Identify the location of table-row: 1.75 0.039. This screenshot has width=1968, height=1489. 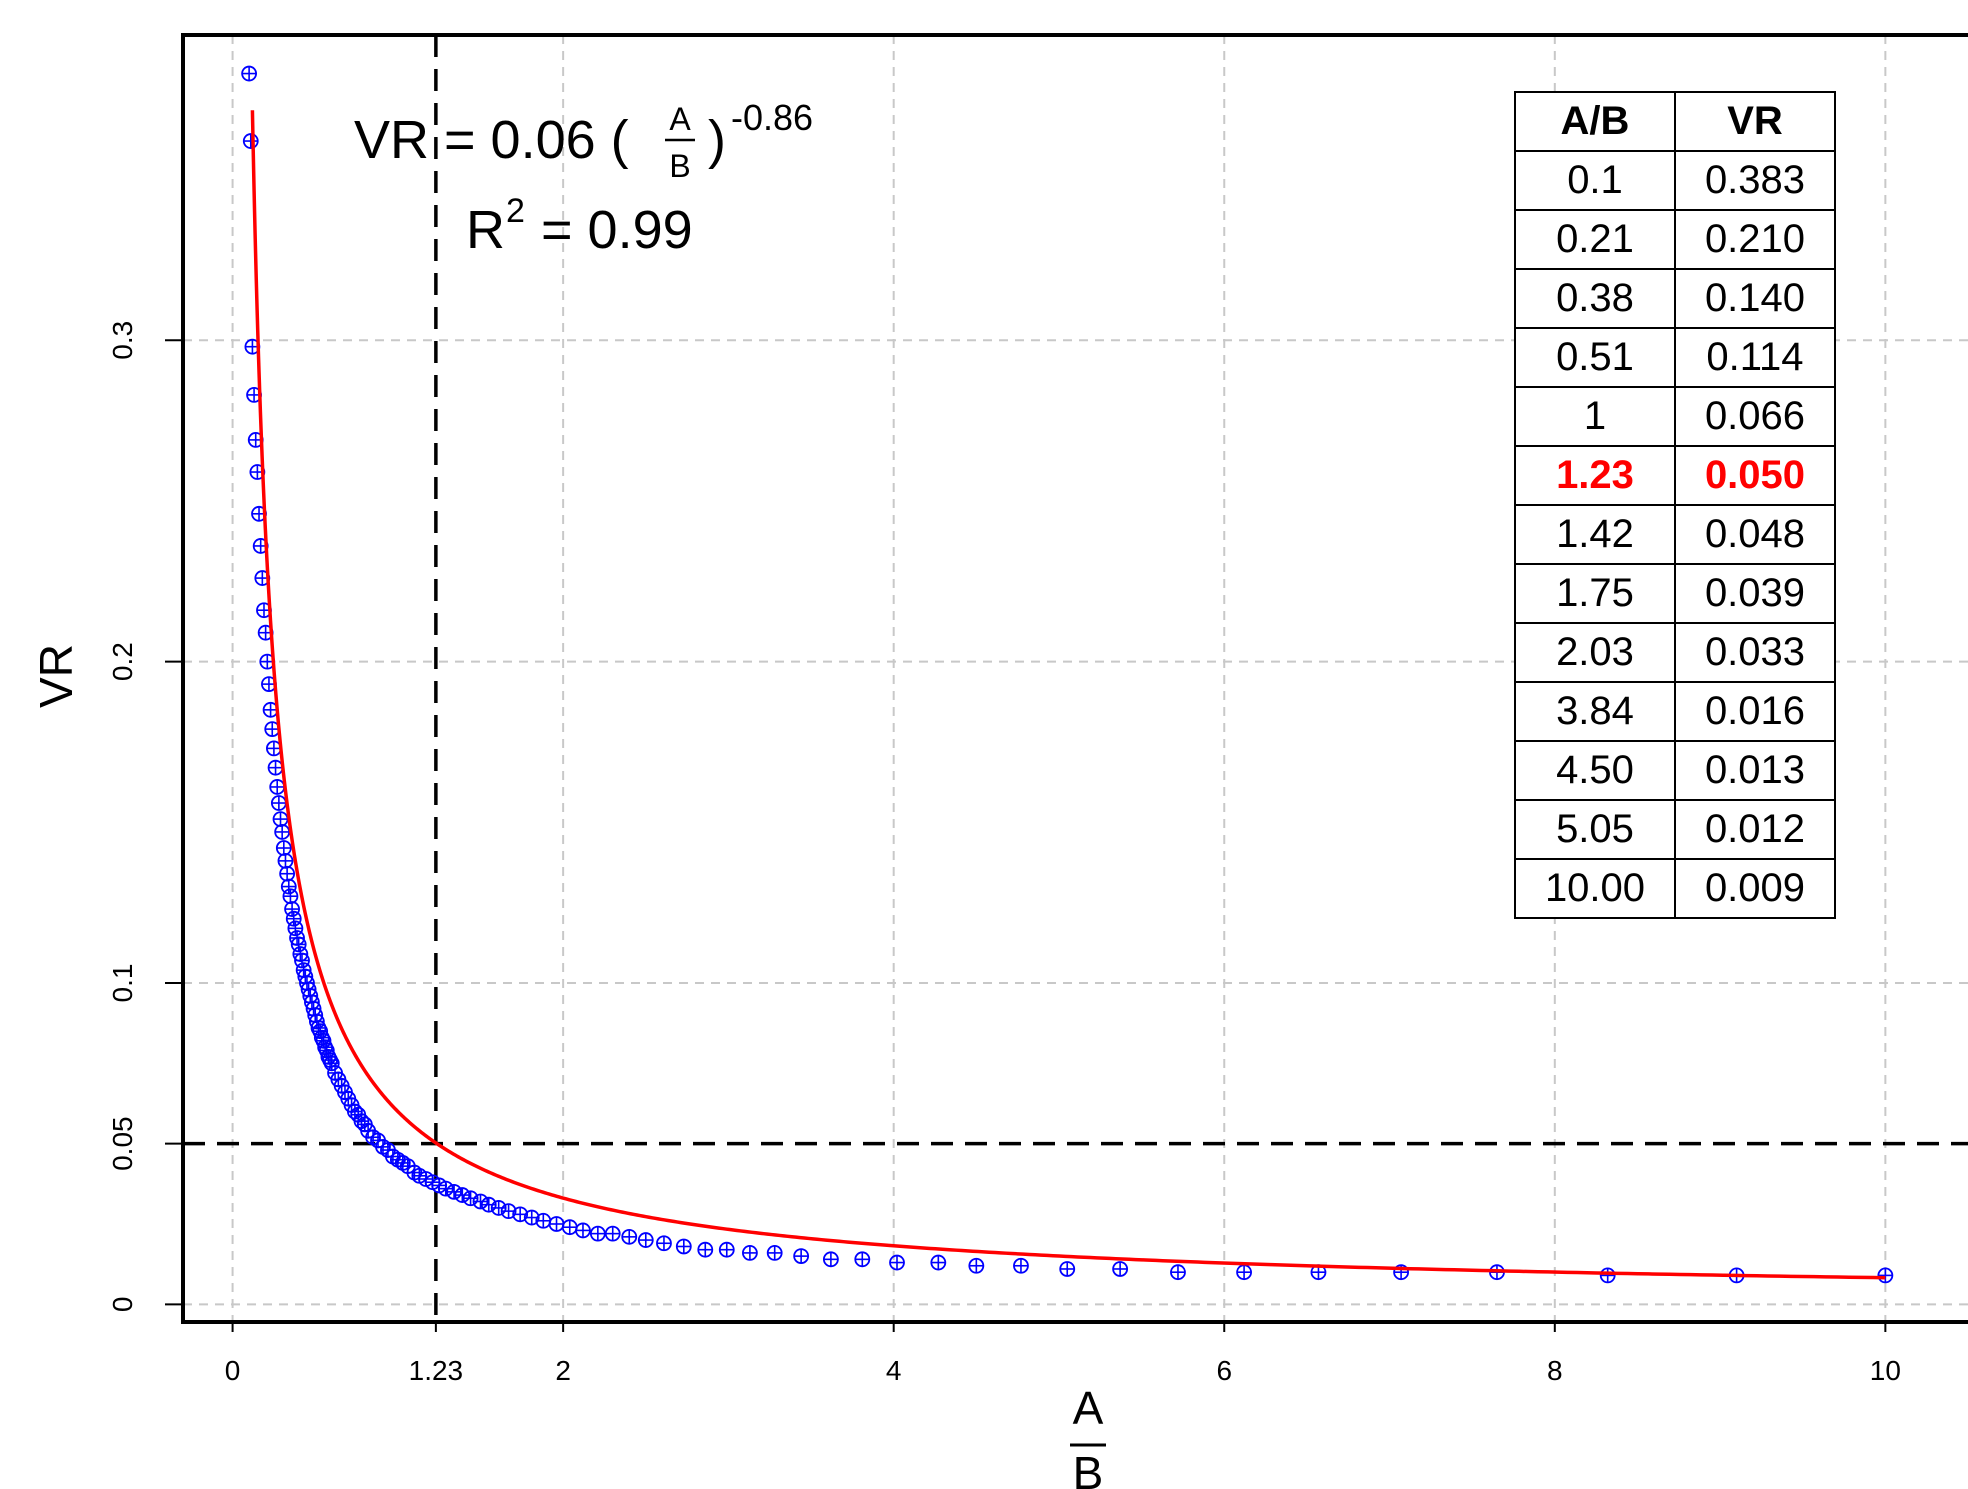
(1675, 593).